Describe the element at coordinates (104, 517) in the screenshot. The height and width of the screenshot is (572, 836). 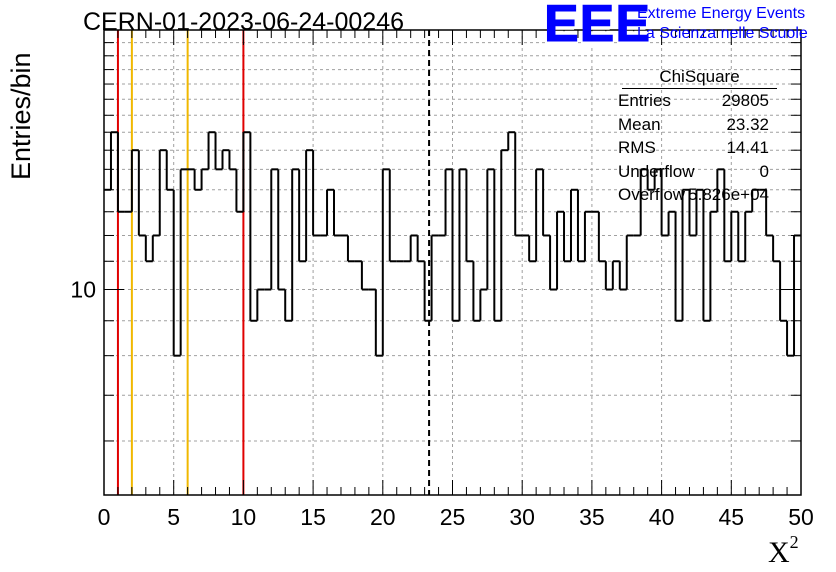
I see `x-tick-label: 0` at that location.